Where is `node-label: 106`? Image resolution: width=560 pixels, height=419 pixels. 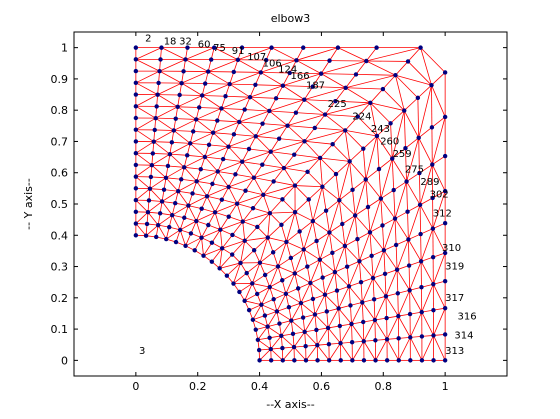
node-label: 106 is located at coordinates (272, 63).